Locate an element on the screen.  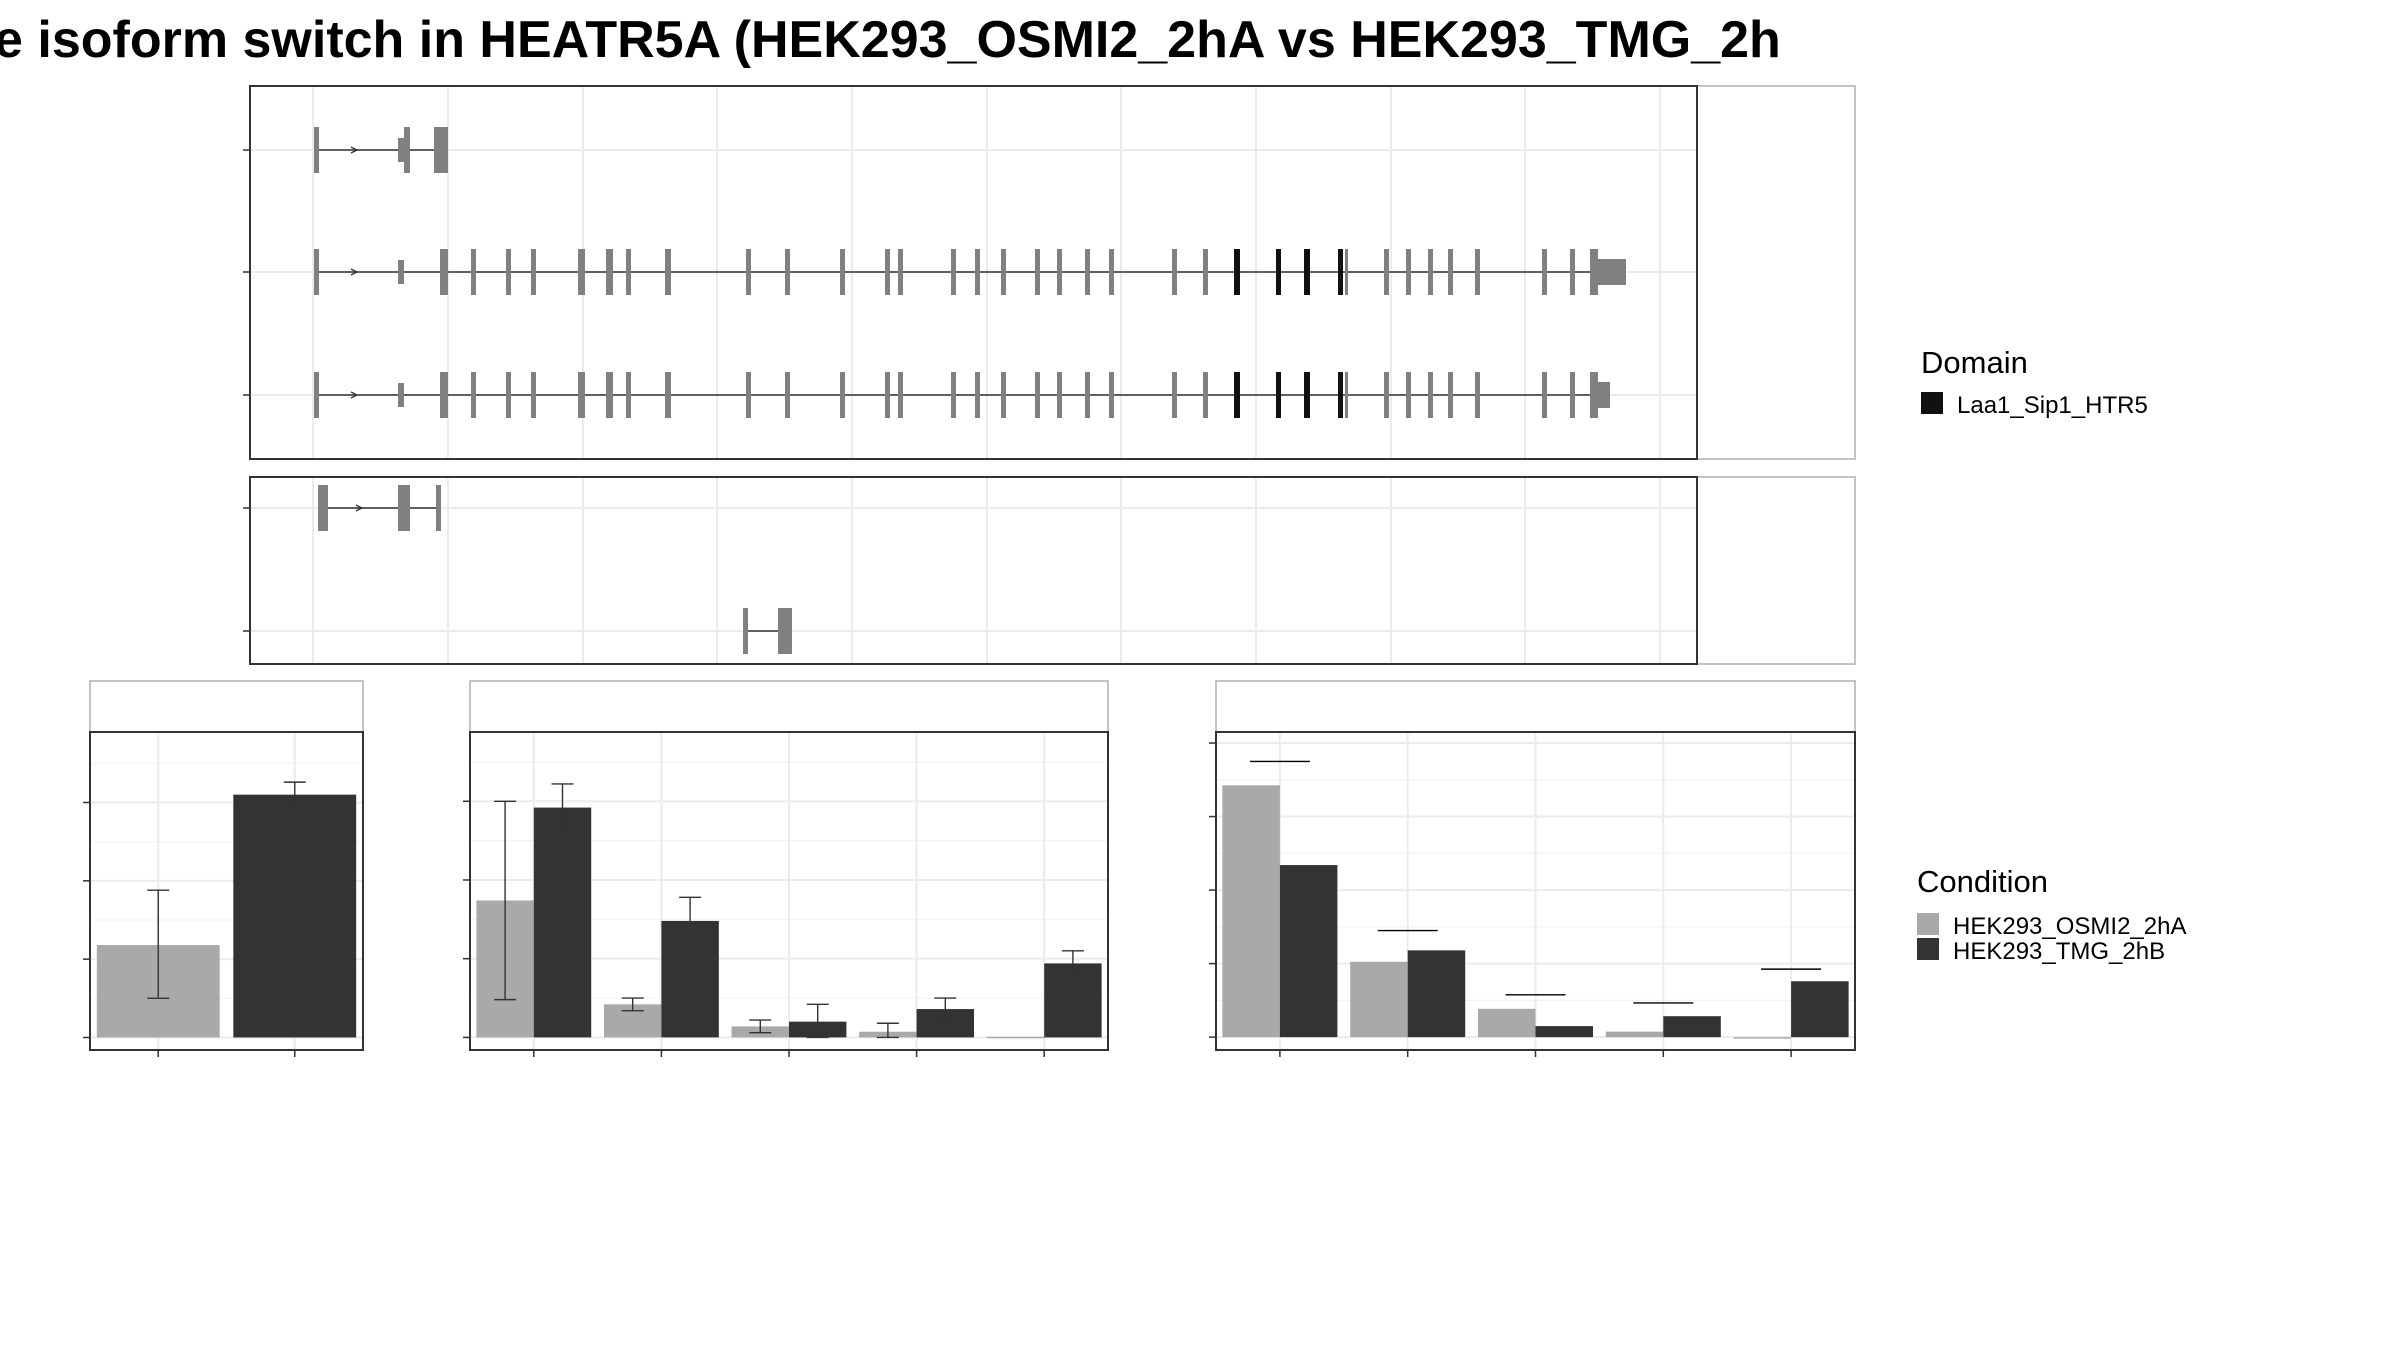
structure-facet-border is located at coordinates (973, 570).